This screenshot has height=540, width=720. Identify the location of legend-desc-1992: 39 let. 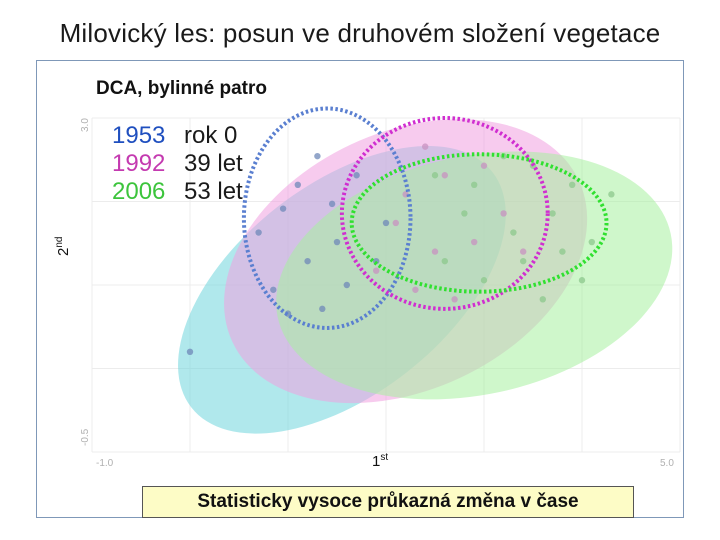
(213, 163).